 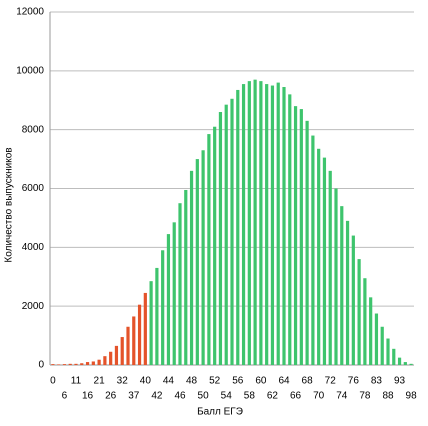 What do you see at coordinates (377, 381) in the screenshot?
I see `x-tick-label: 83` at bounding box center [377, 381].